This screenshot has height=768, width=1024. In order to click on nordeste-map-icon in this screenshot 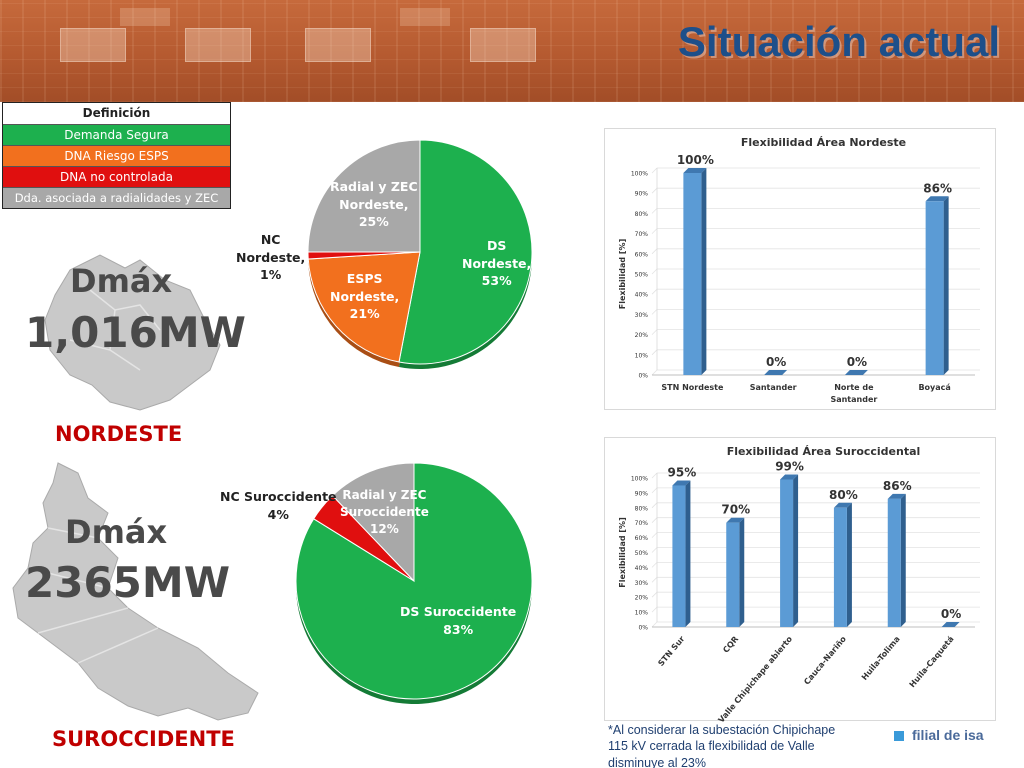, I will do `click(132, 332)`.